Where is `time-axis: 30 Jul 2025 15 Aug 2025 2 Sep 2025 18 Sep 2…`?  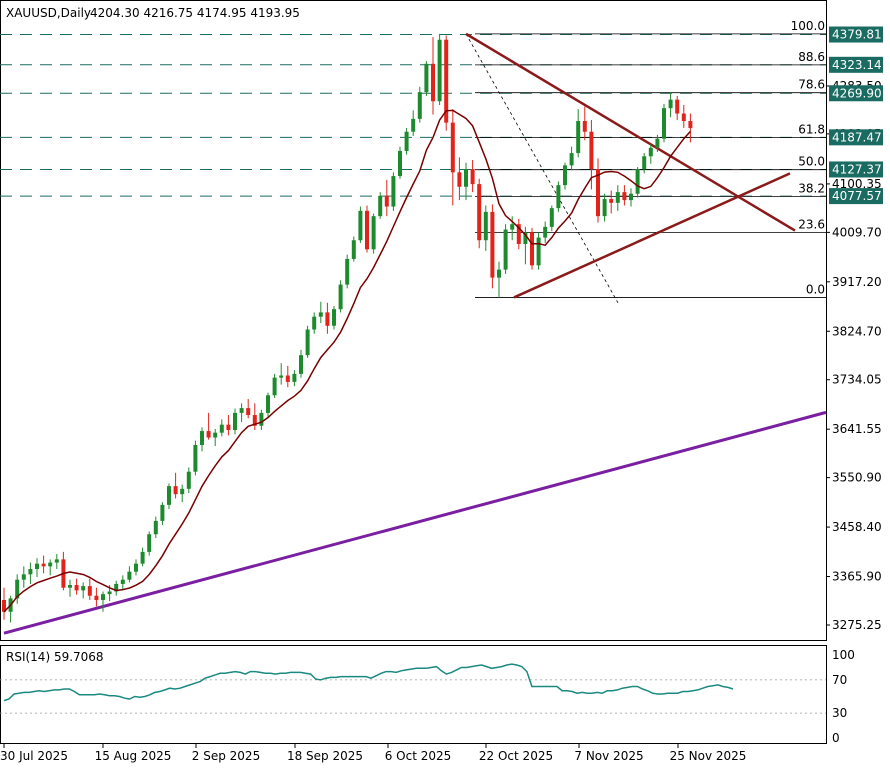
time-axis: 30 Jul 2025 15 Aug 2025 2 Sep 2025 18 Sep 2… is located at coordinates (373, 753).